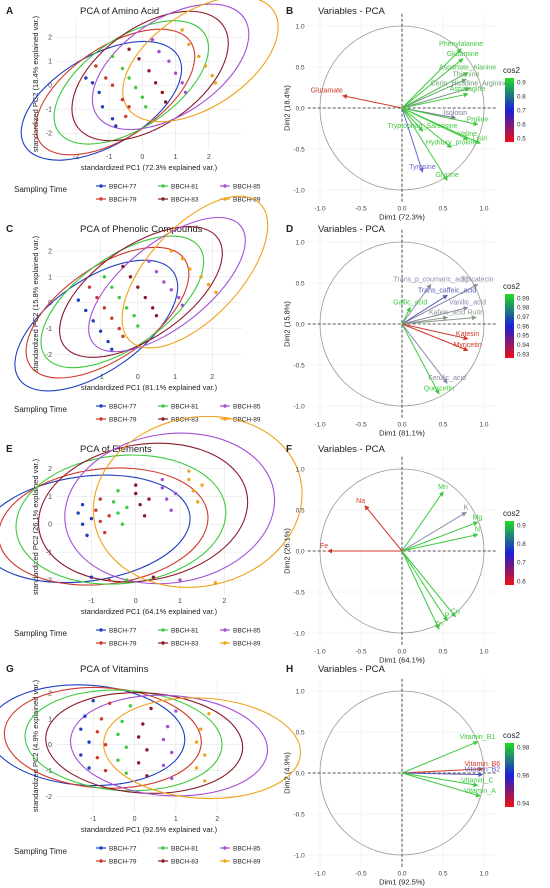 Image resolution: width=550 pixels, height=888 pixels. What do you see at coordinates (402, 432) in the screenshot?
I see `x-axis-label: Dim1 (81.1%)` at bounding box center [402, 432].